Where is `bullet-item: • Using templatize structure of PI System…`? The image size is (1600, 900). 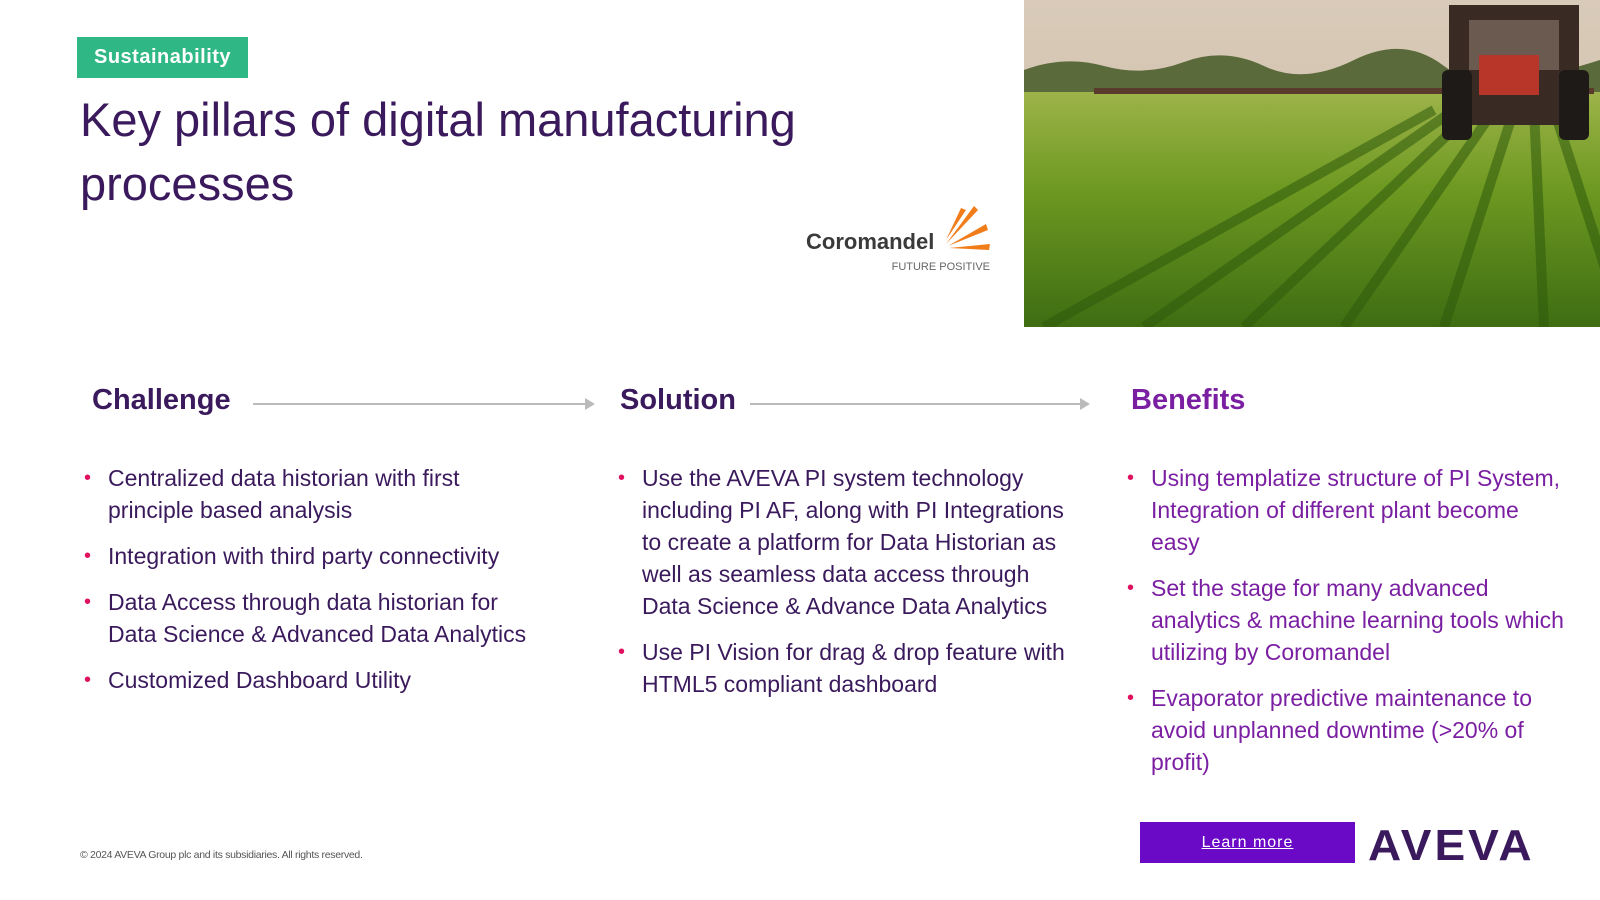
bullet-item: • Using templatize structure of PI System… is located at coordinates (1347, 510).